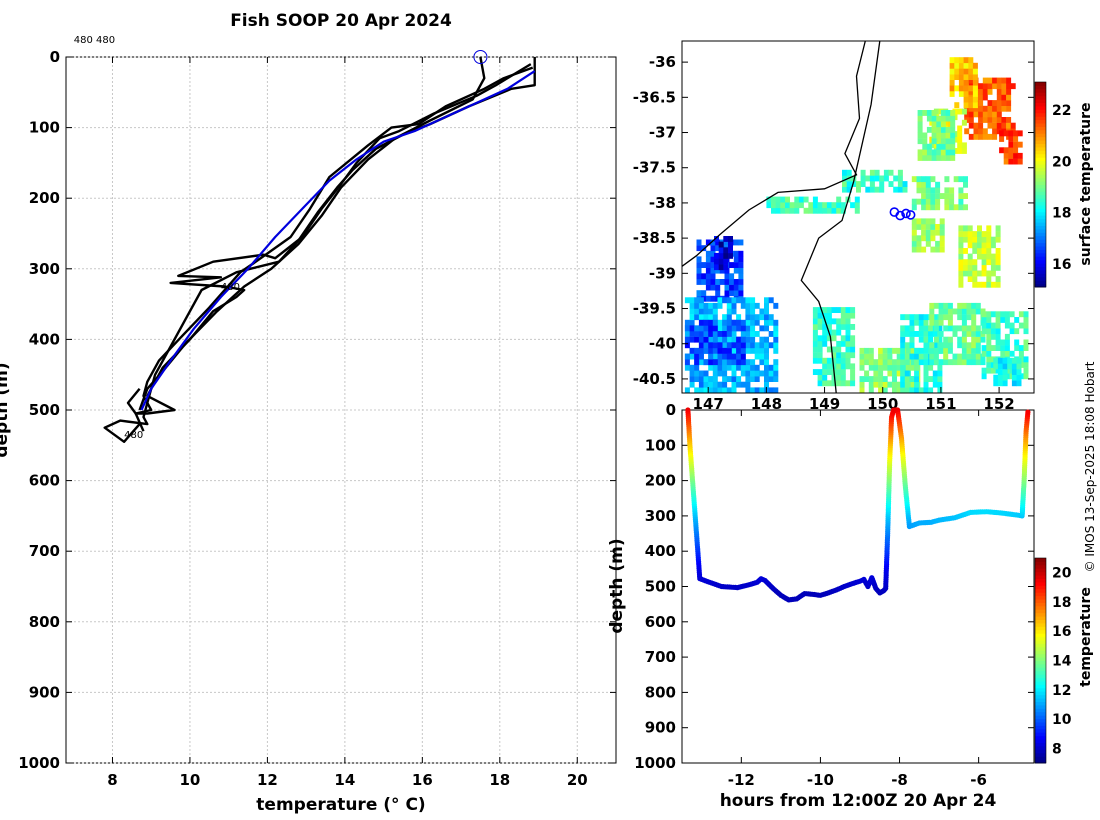 This screenshot has width=1100, height=820. What do you see at coordinates (708, 404) in the screenshot?
I see `map-x-tick-label: 147` at bounding box center [708, 404].